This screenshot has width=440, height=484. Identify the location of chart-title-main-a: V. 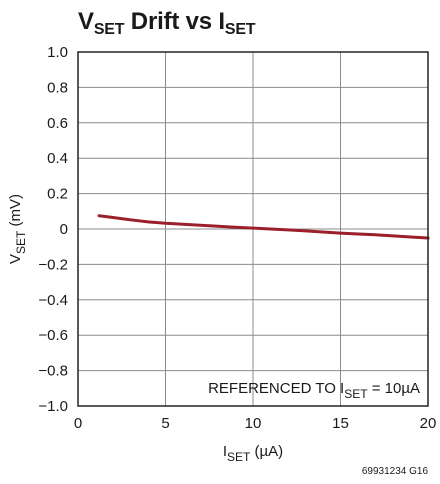
(86, 21).